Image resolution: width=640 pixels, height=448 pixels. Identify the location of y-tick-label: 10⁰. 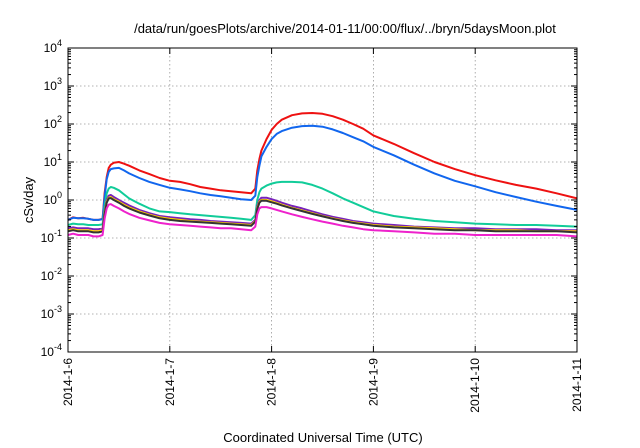
(53, 198).